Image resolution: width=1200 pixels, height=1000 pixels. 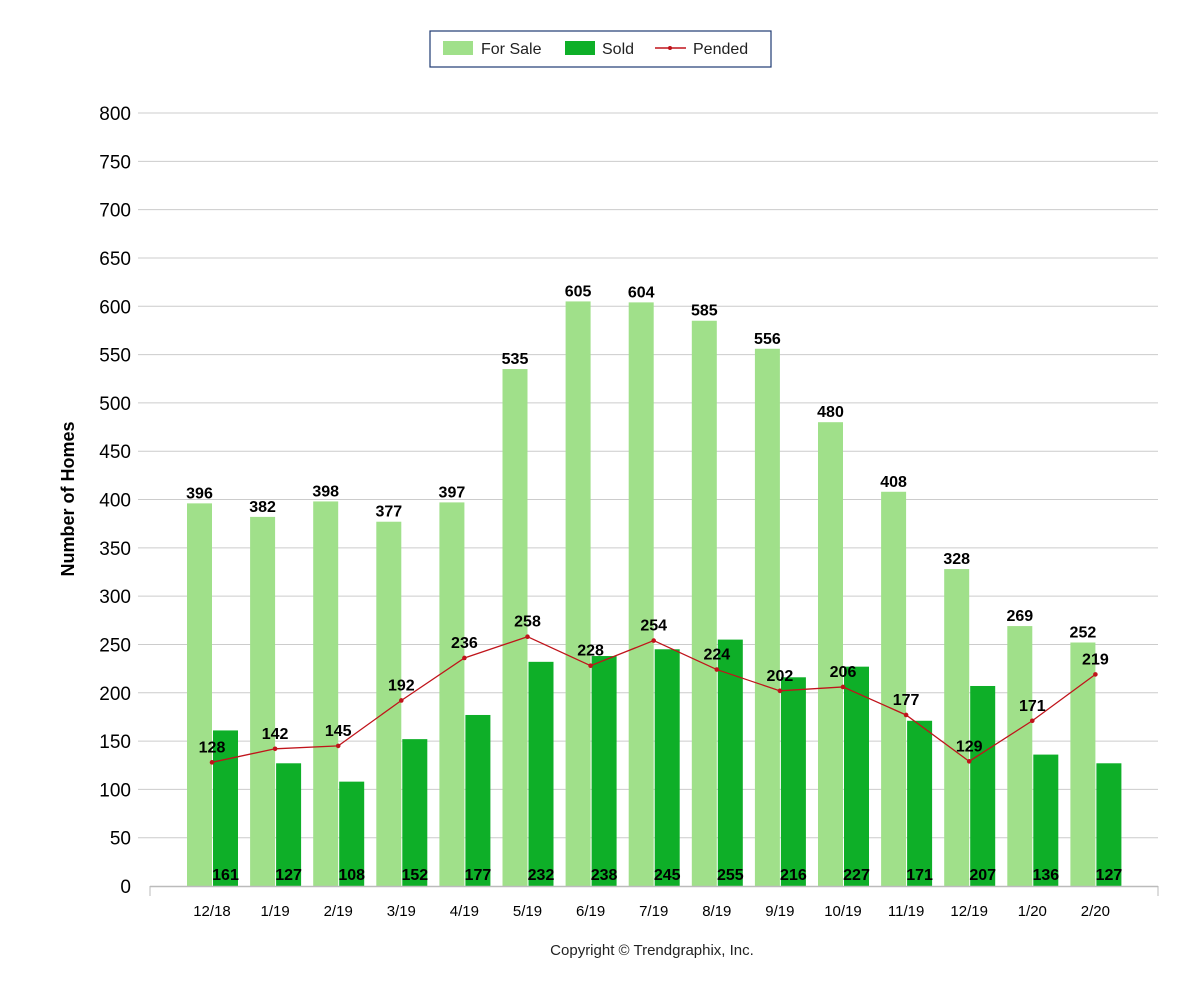 What do you see at coordinates (115, 356) in the screenshot?
I see `y-tick-label: 550` at bounding box center [115, 356].